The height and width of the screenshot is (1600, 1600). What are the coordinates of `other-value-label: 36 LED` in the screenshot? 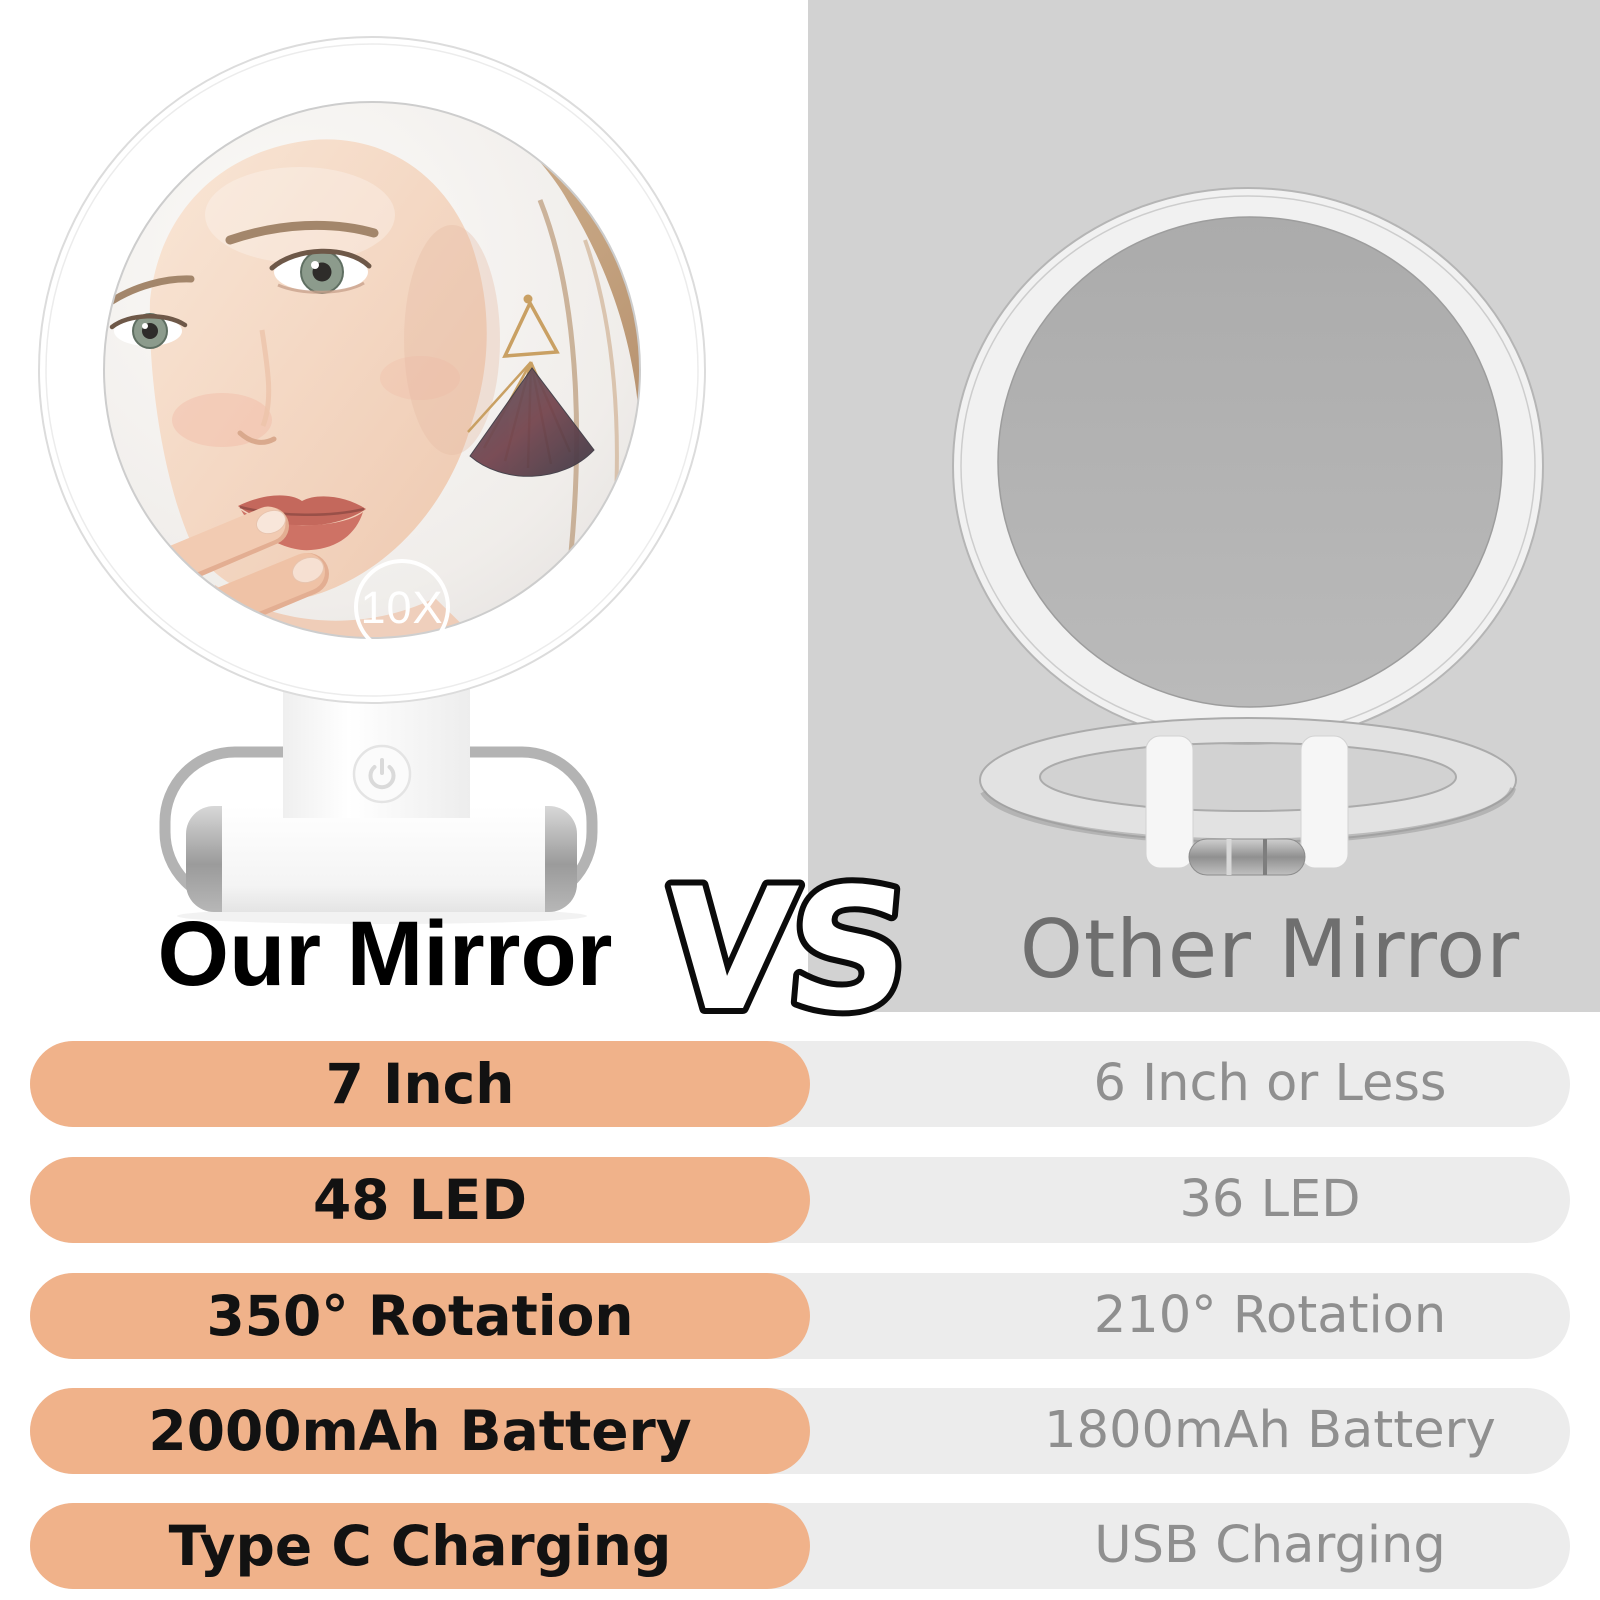 It's located at (1270, 1199).